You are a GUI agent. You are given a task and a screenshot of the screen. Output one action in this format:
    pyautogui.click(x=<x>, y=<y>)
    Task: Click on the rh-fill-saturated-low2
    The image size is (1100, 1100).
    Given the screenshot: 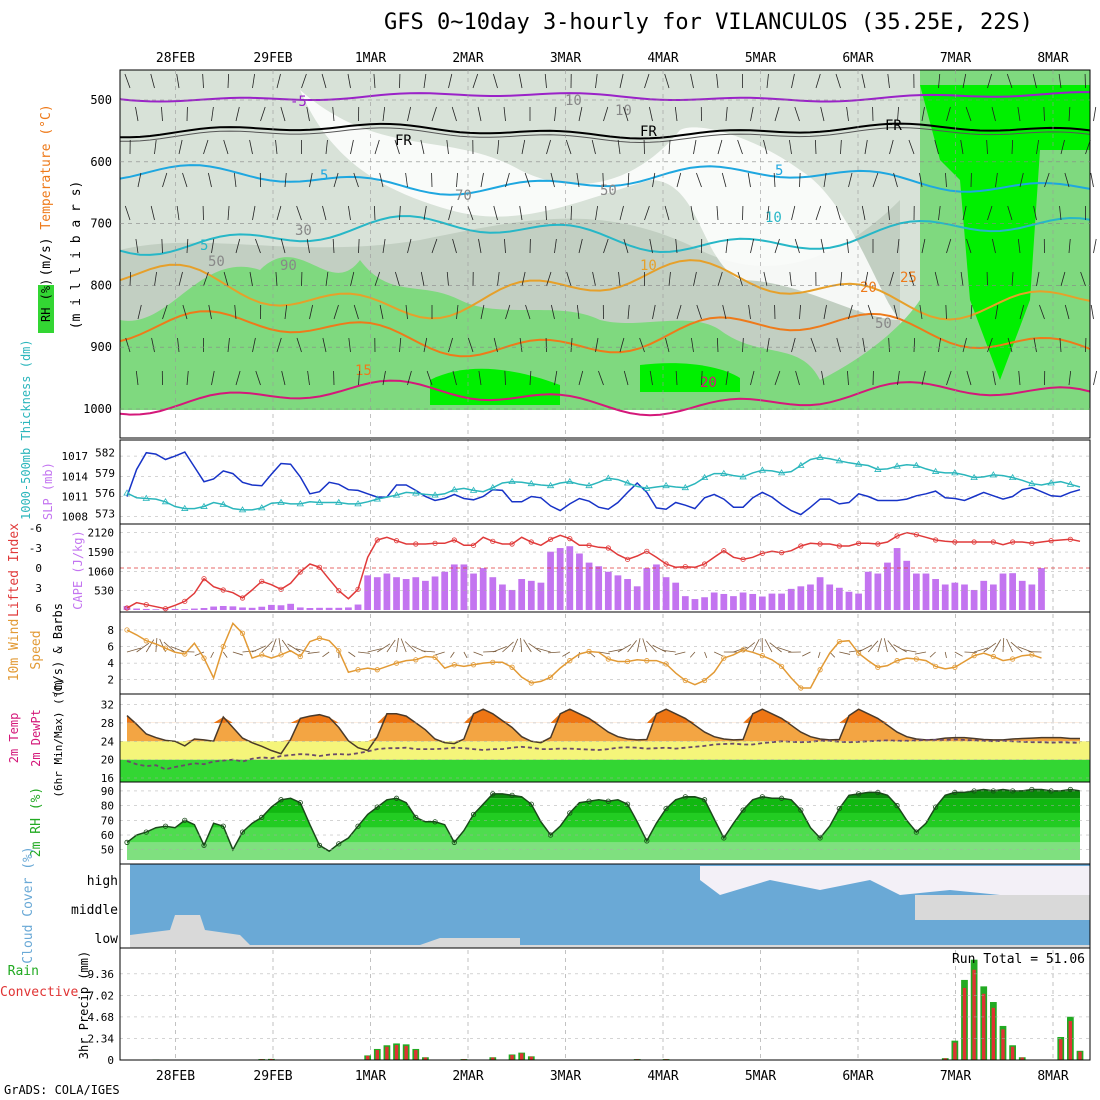 What is the action you would take?
    pyautogui.click(x=690, y=377)
    